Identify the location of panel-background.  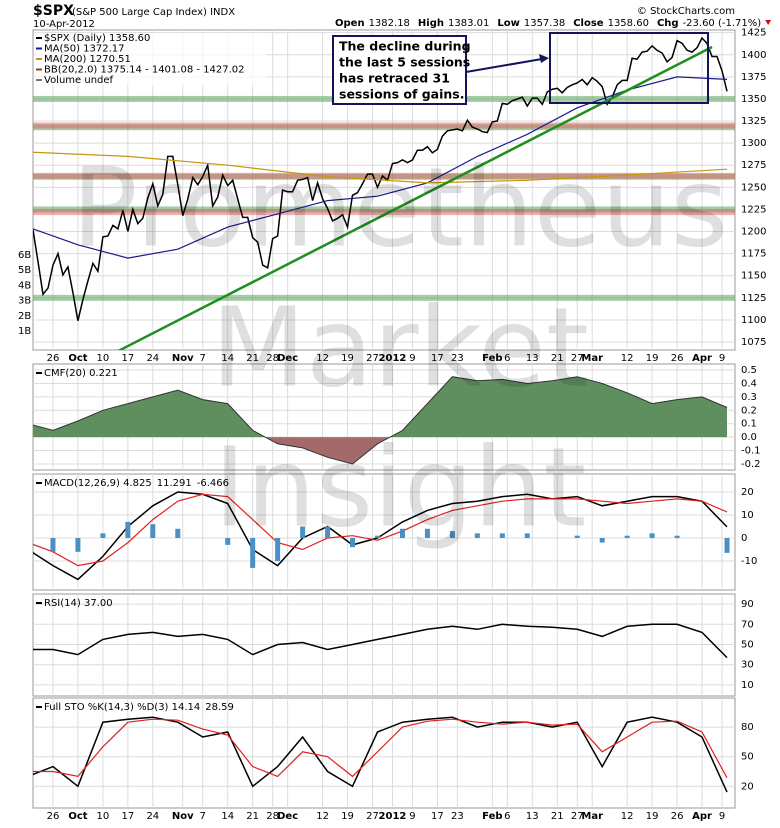
(384, 753).